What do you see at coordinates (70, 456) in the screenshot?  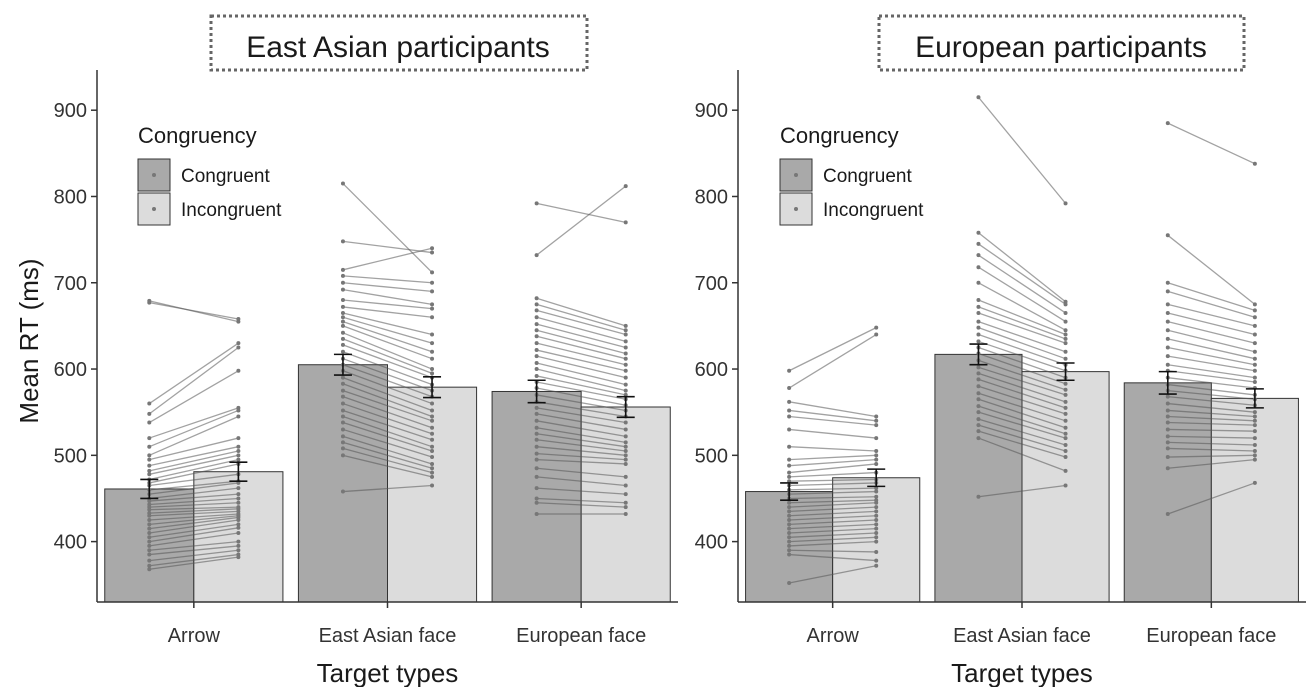 I see `y-tick-label: 500` at bounding box center [70, 456].